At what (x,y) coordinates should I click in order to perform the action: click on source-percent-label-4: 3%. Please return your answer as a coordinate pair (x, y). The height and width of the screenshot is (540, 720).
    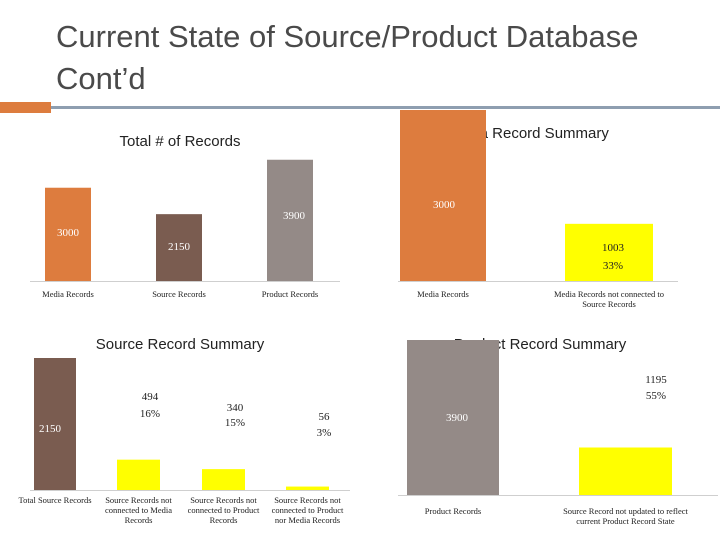
    Looking at the image, I should click on (324, 433).